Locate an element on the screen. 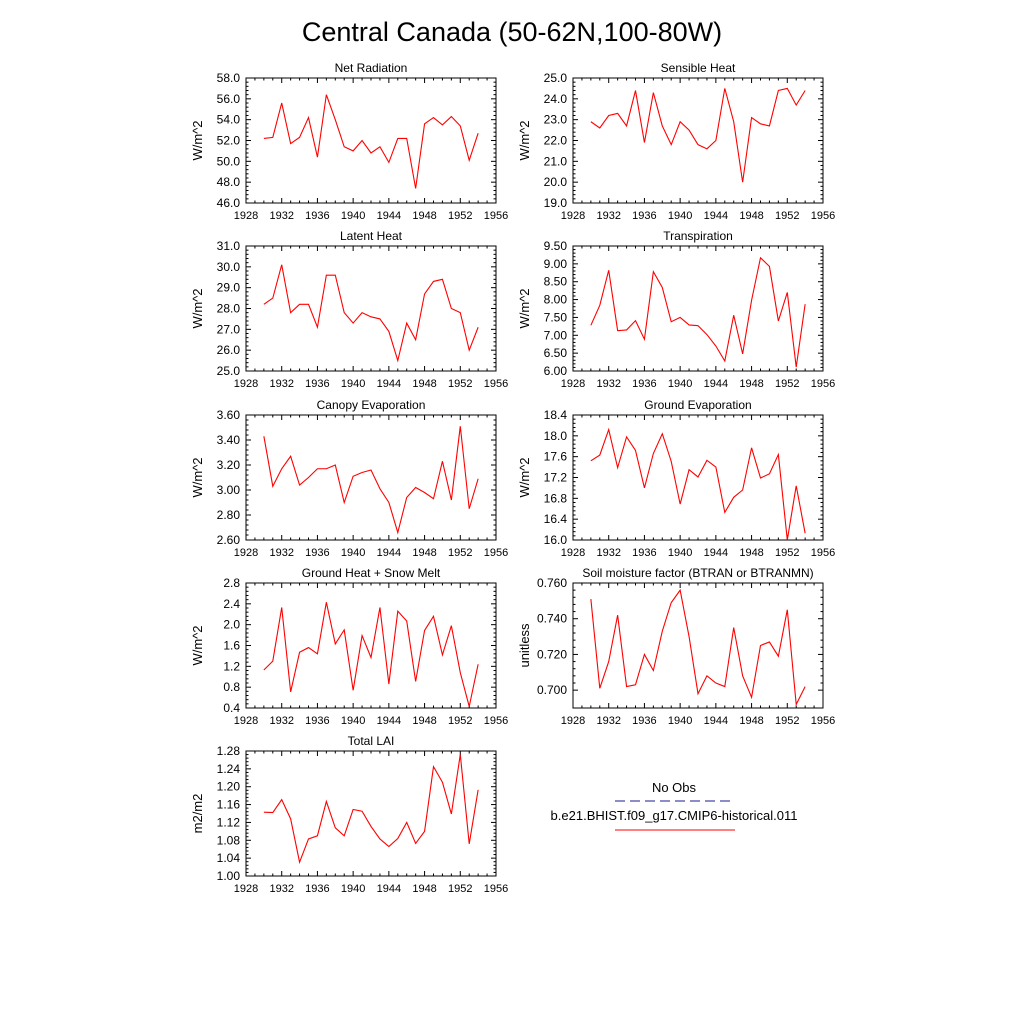 This screenshot has width=1024, height=1024. y-tick-label: 9.50 is located at coordinates (556, 246).